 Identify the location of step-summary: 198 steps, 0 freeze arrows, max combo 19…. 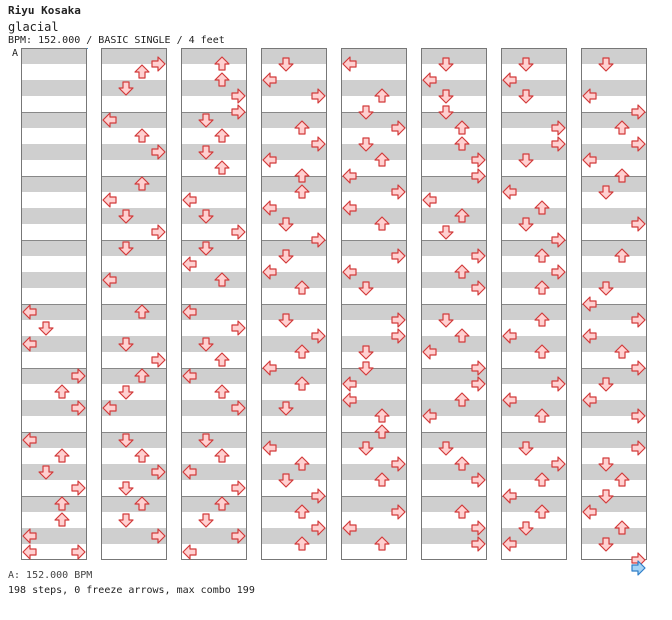
(131, 590).